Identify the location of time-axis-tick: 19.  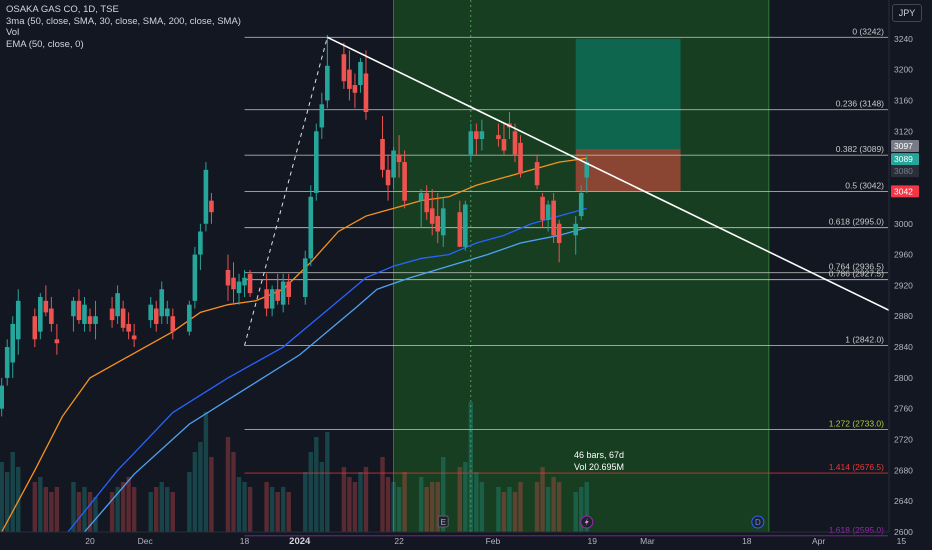
(593, 541).